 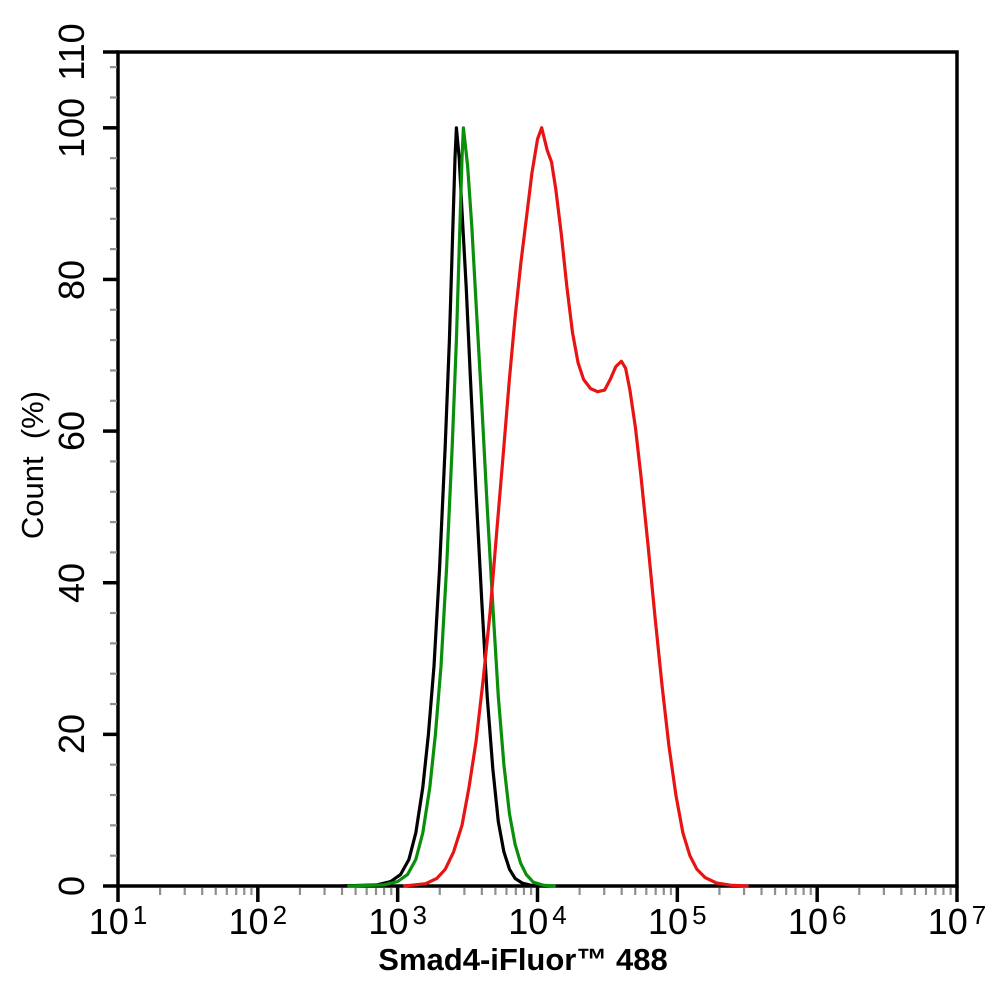 I want to click on x-tick-exponent: 7, so click(x=979, y=915).